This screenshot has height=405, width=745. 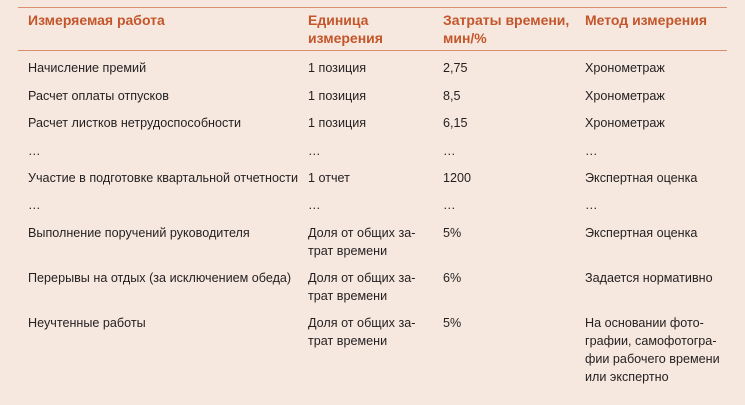 I want to click on header-work: Измеряемая работа, so click(x=96, y=20).